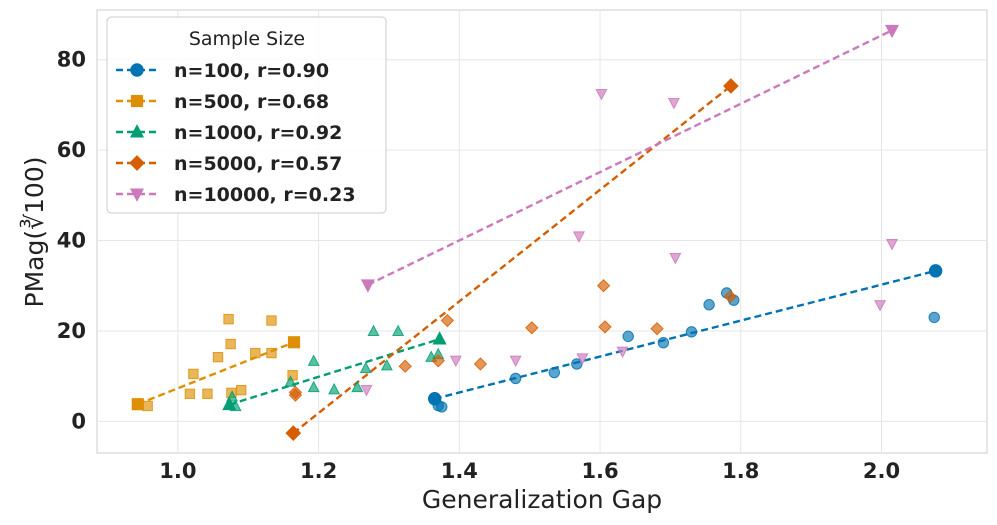 This screenshot has width=997, height=525. Describe the element at coordinates (34, 232) in the screenshot. I see `y-axis-label: PMag(∛100)` at that location.